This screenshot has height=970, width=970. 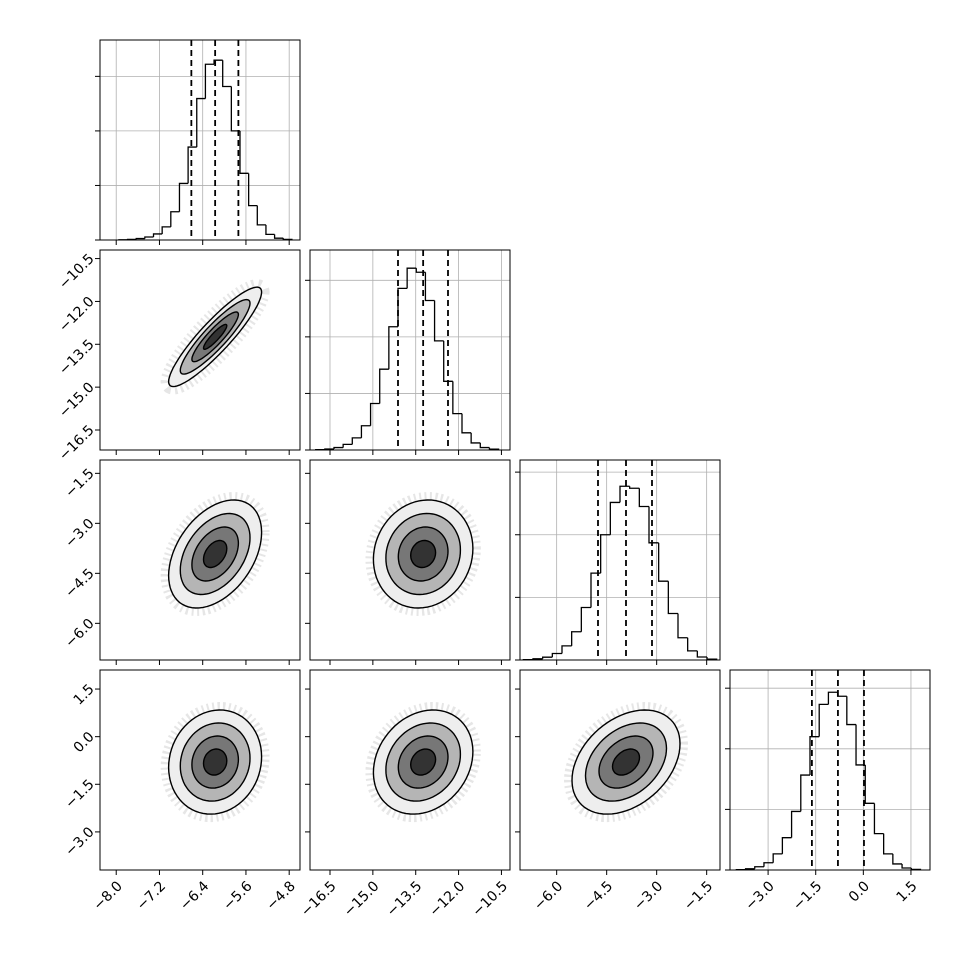 What do you see at coordinates (108, 895) in the screenshot?
I see `x-tick-label: −8.0` at bounding box center [108, 895].